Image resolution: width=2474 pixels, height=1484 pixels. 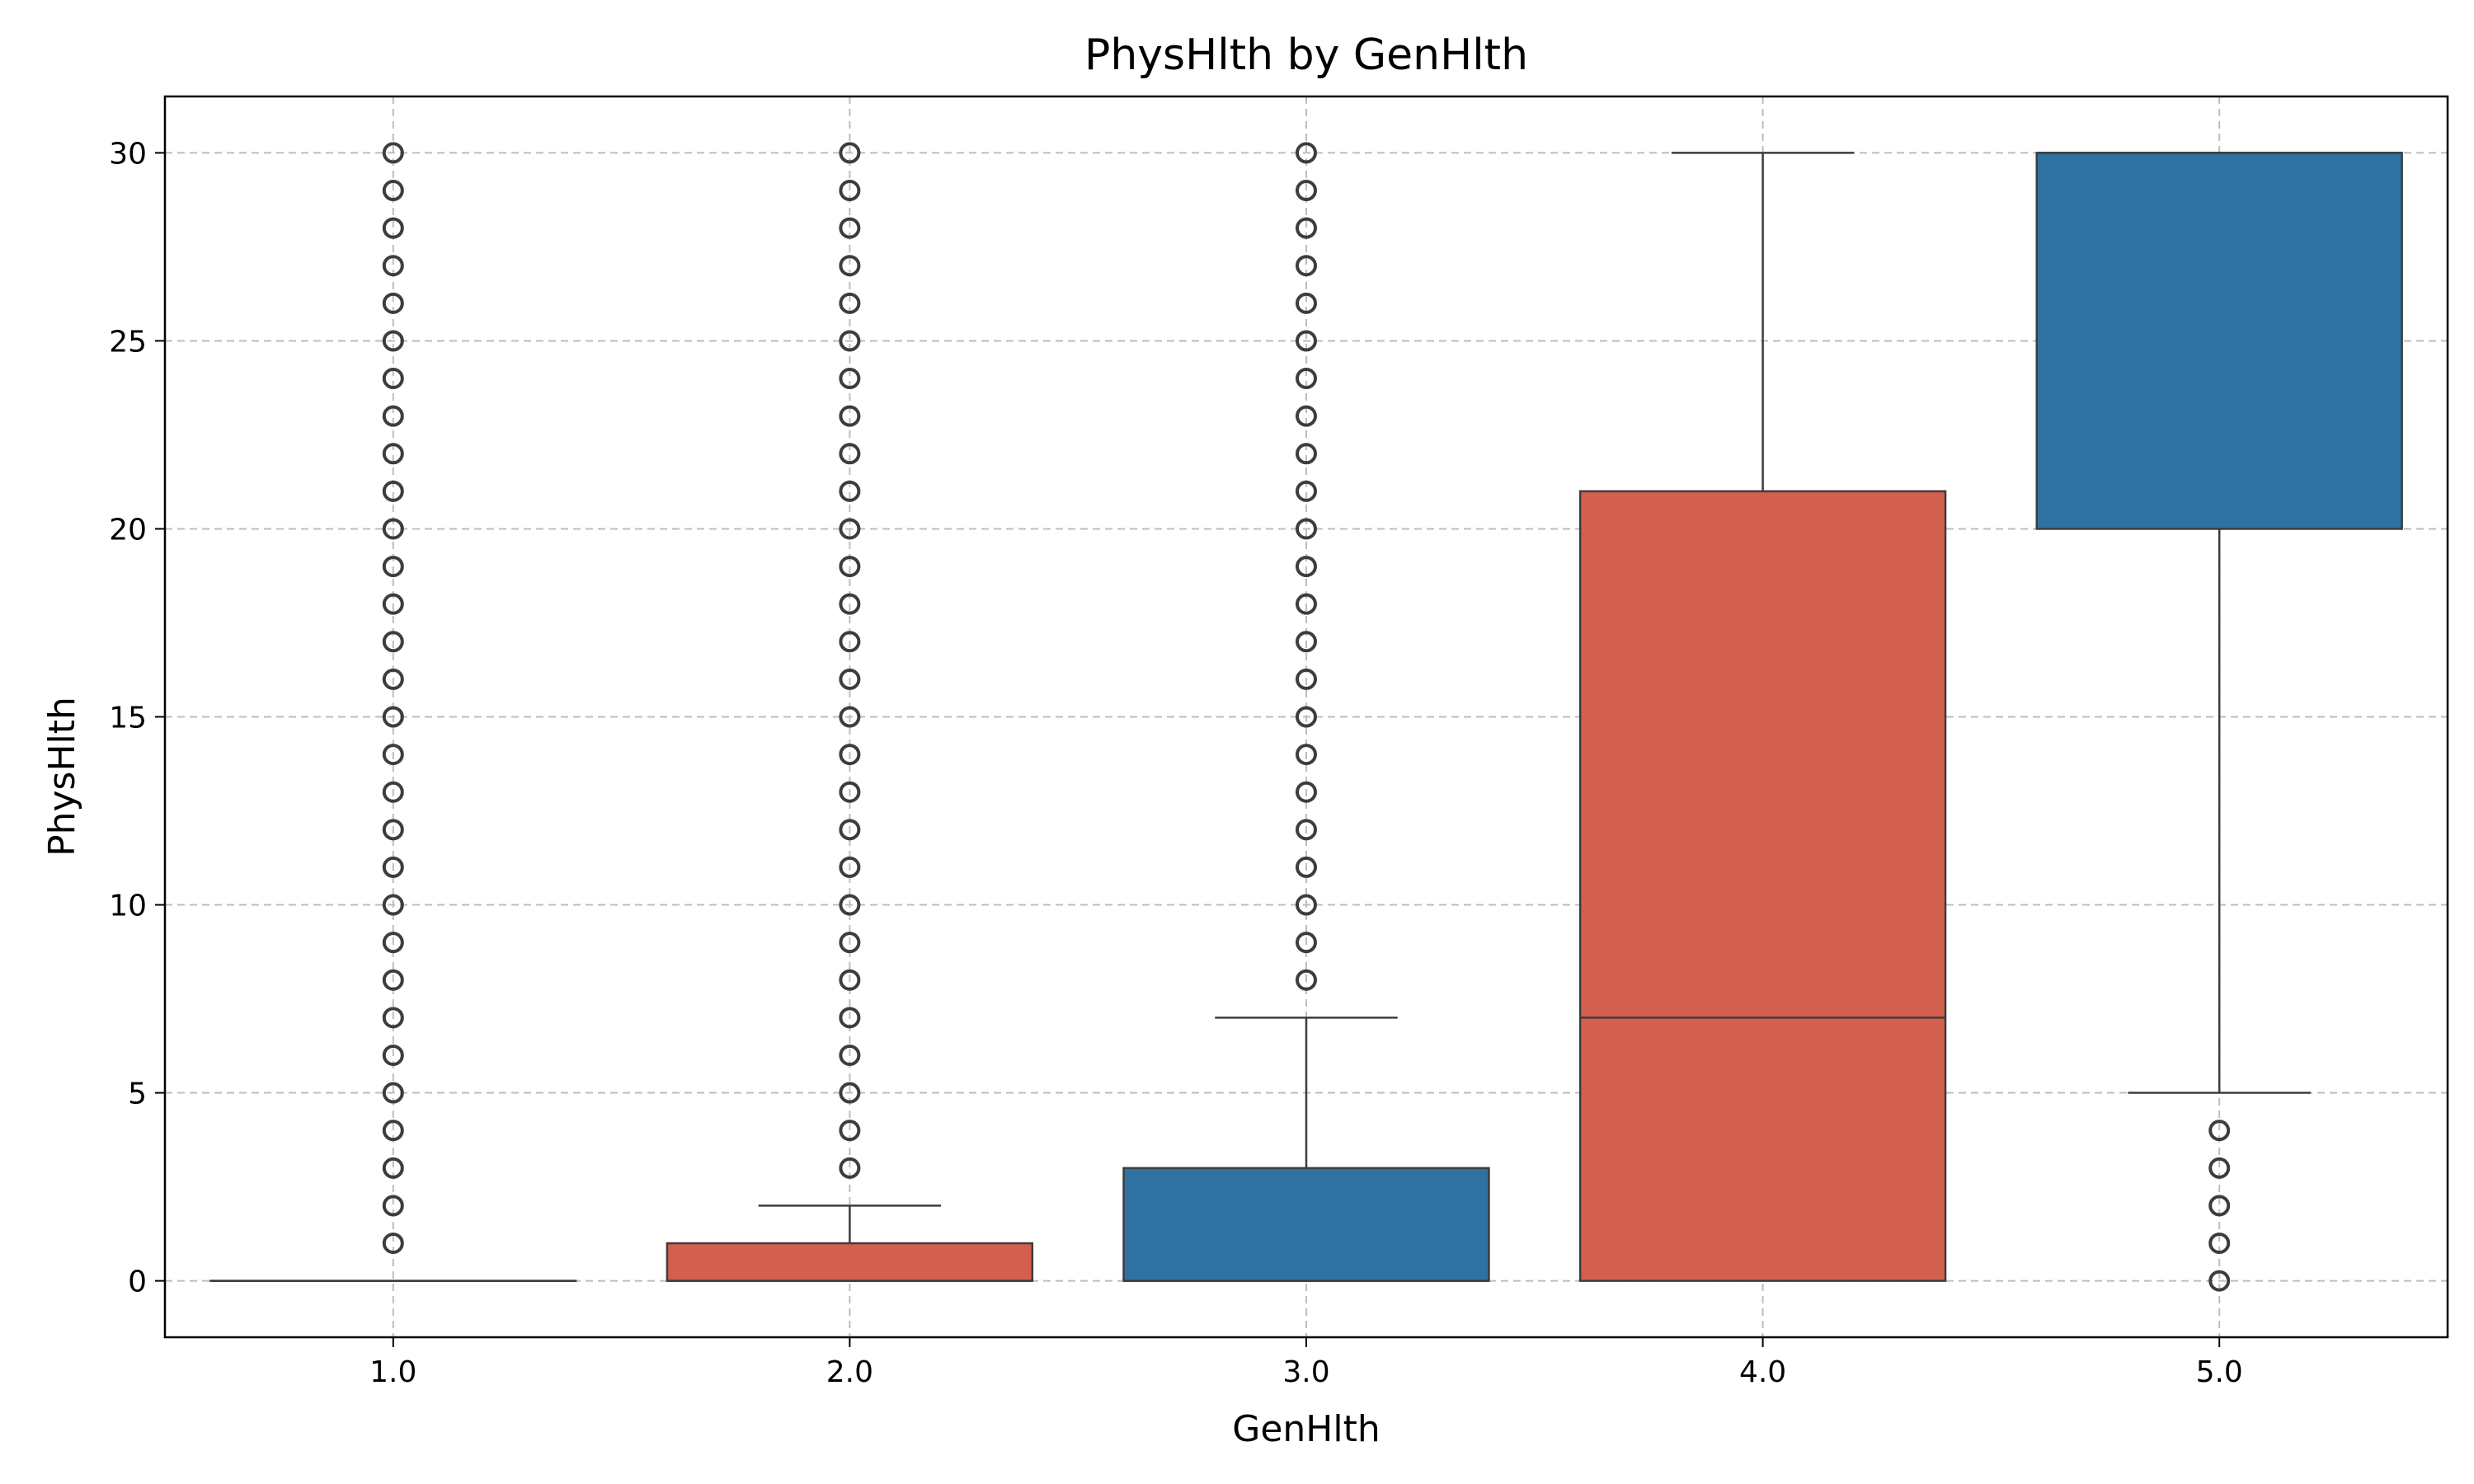 I want to click on y-tick-label: 10, so click(x=128, y=906).